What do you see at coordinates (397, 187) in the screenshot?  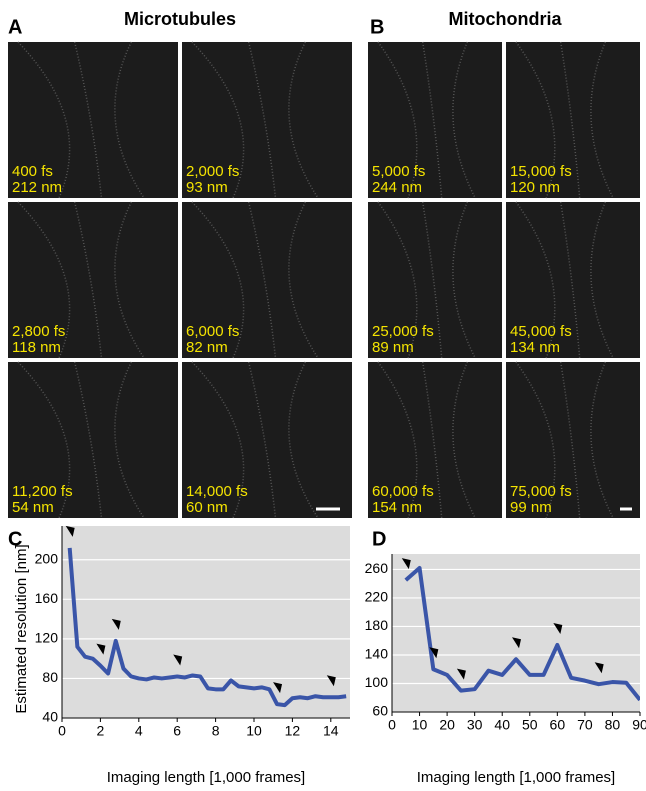 I see `resolution: 244 nm` at bounding box center [397, 187].